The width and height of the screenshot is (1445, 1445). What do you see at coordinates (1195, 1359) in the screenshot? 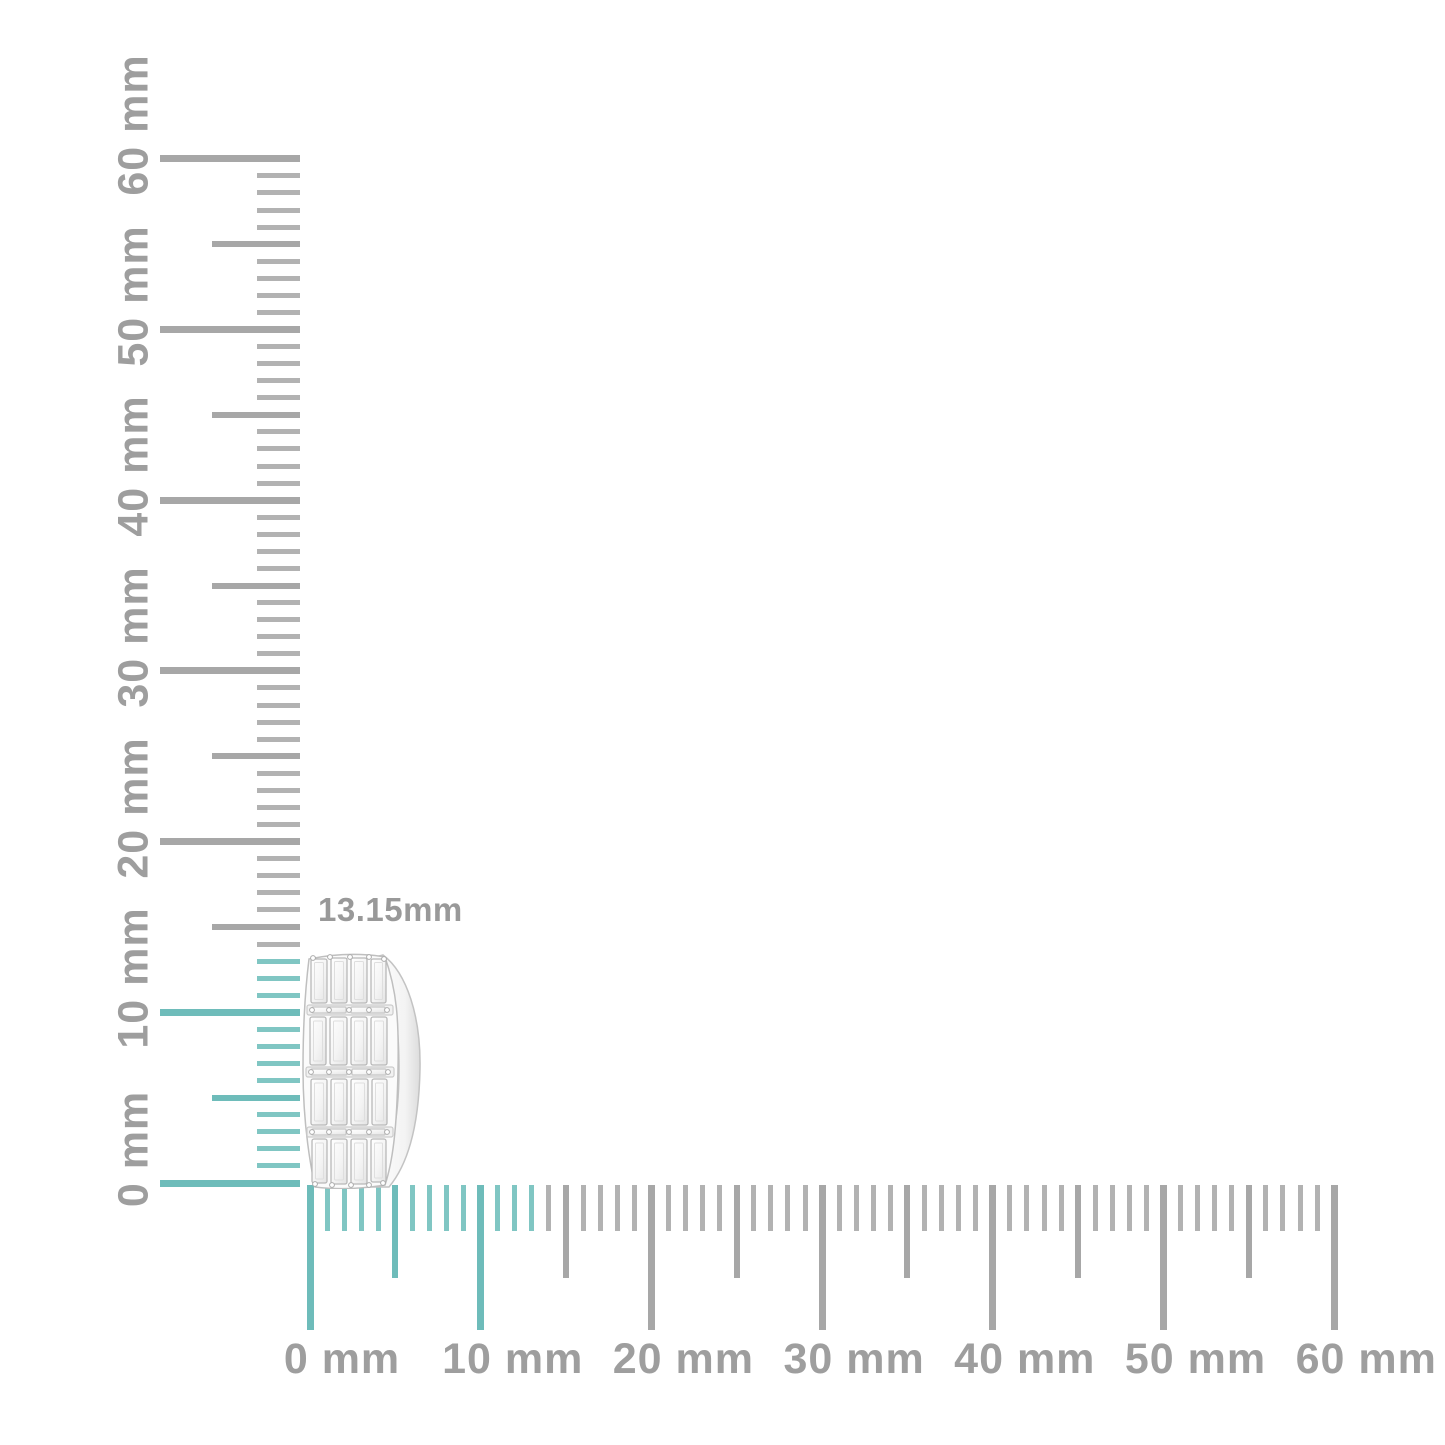
I see `h-ruler-label: 50 mm` at bounding box center [1195, 1359].